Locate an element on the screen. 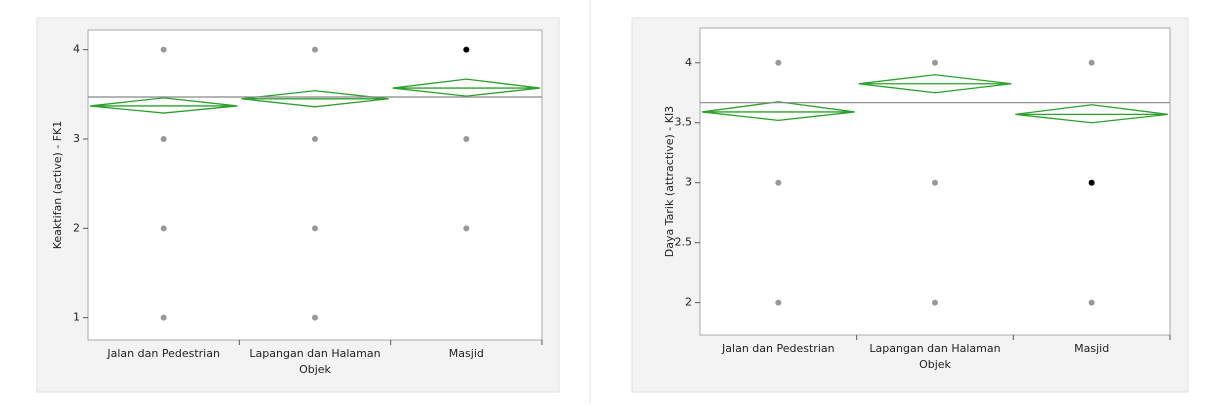 The height and width of the screenshot is (407, 1209). y-tick-label: 1 is located at coordinates (76, 317).